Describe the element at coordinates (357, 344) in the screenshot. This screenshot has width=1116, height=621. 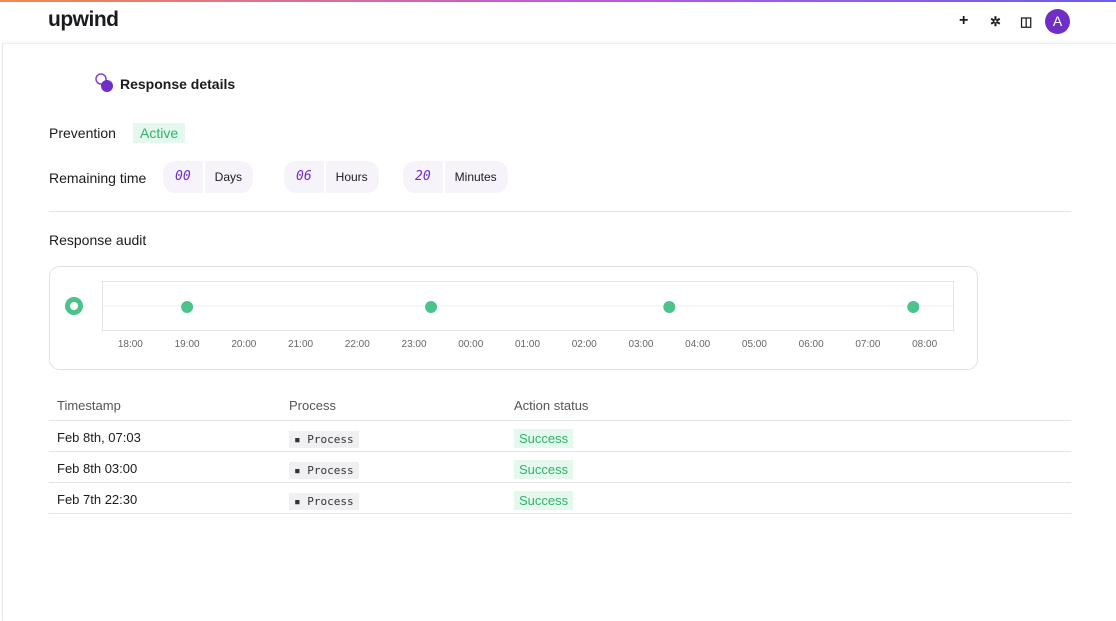
I see `time-tick-label: 22:00` at that location.